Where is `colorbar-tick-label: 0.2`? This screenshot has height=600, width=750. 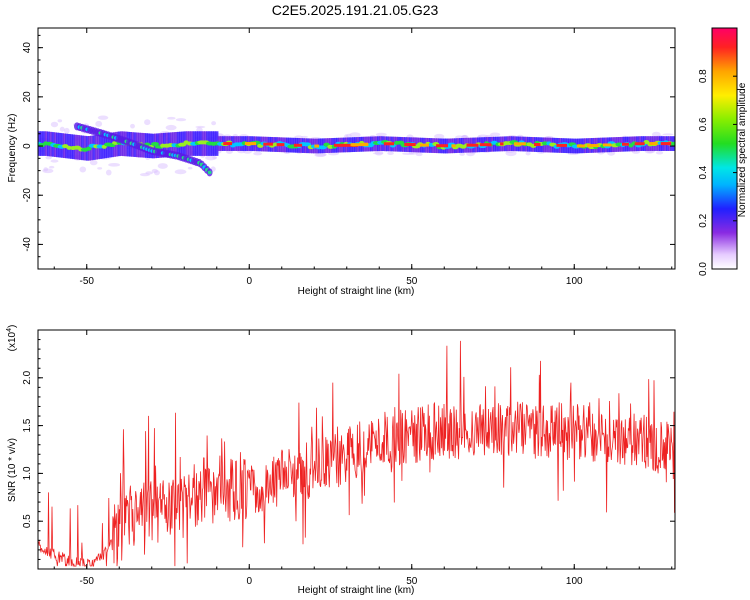 colorbar-tick-label: 0.2 is located at coordinates (703, 220).